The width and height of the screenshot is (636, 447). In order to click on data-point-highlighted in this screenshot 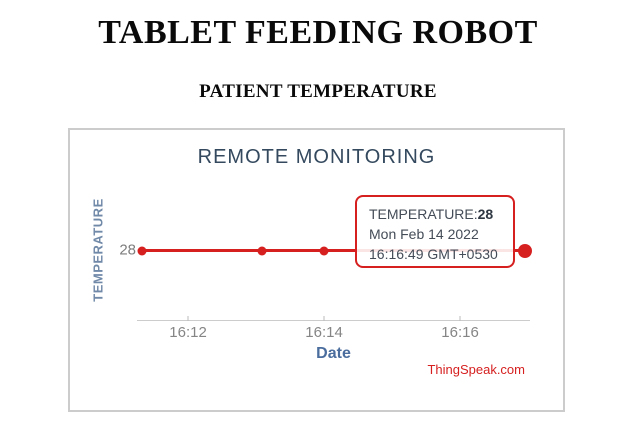, I will do `click(525, 250)`.